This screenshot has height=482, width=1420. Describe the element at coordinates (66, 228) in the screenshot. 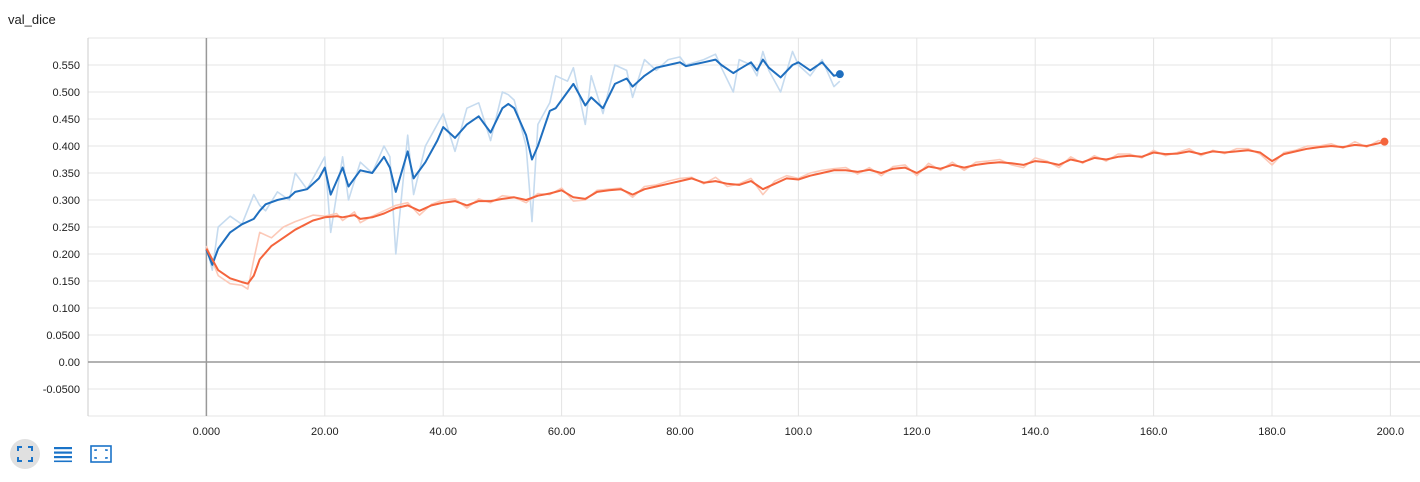

I see `y-tick-label: 0.250` at that location.